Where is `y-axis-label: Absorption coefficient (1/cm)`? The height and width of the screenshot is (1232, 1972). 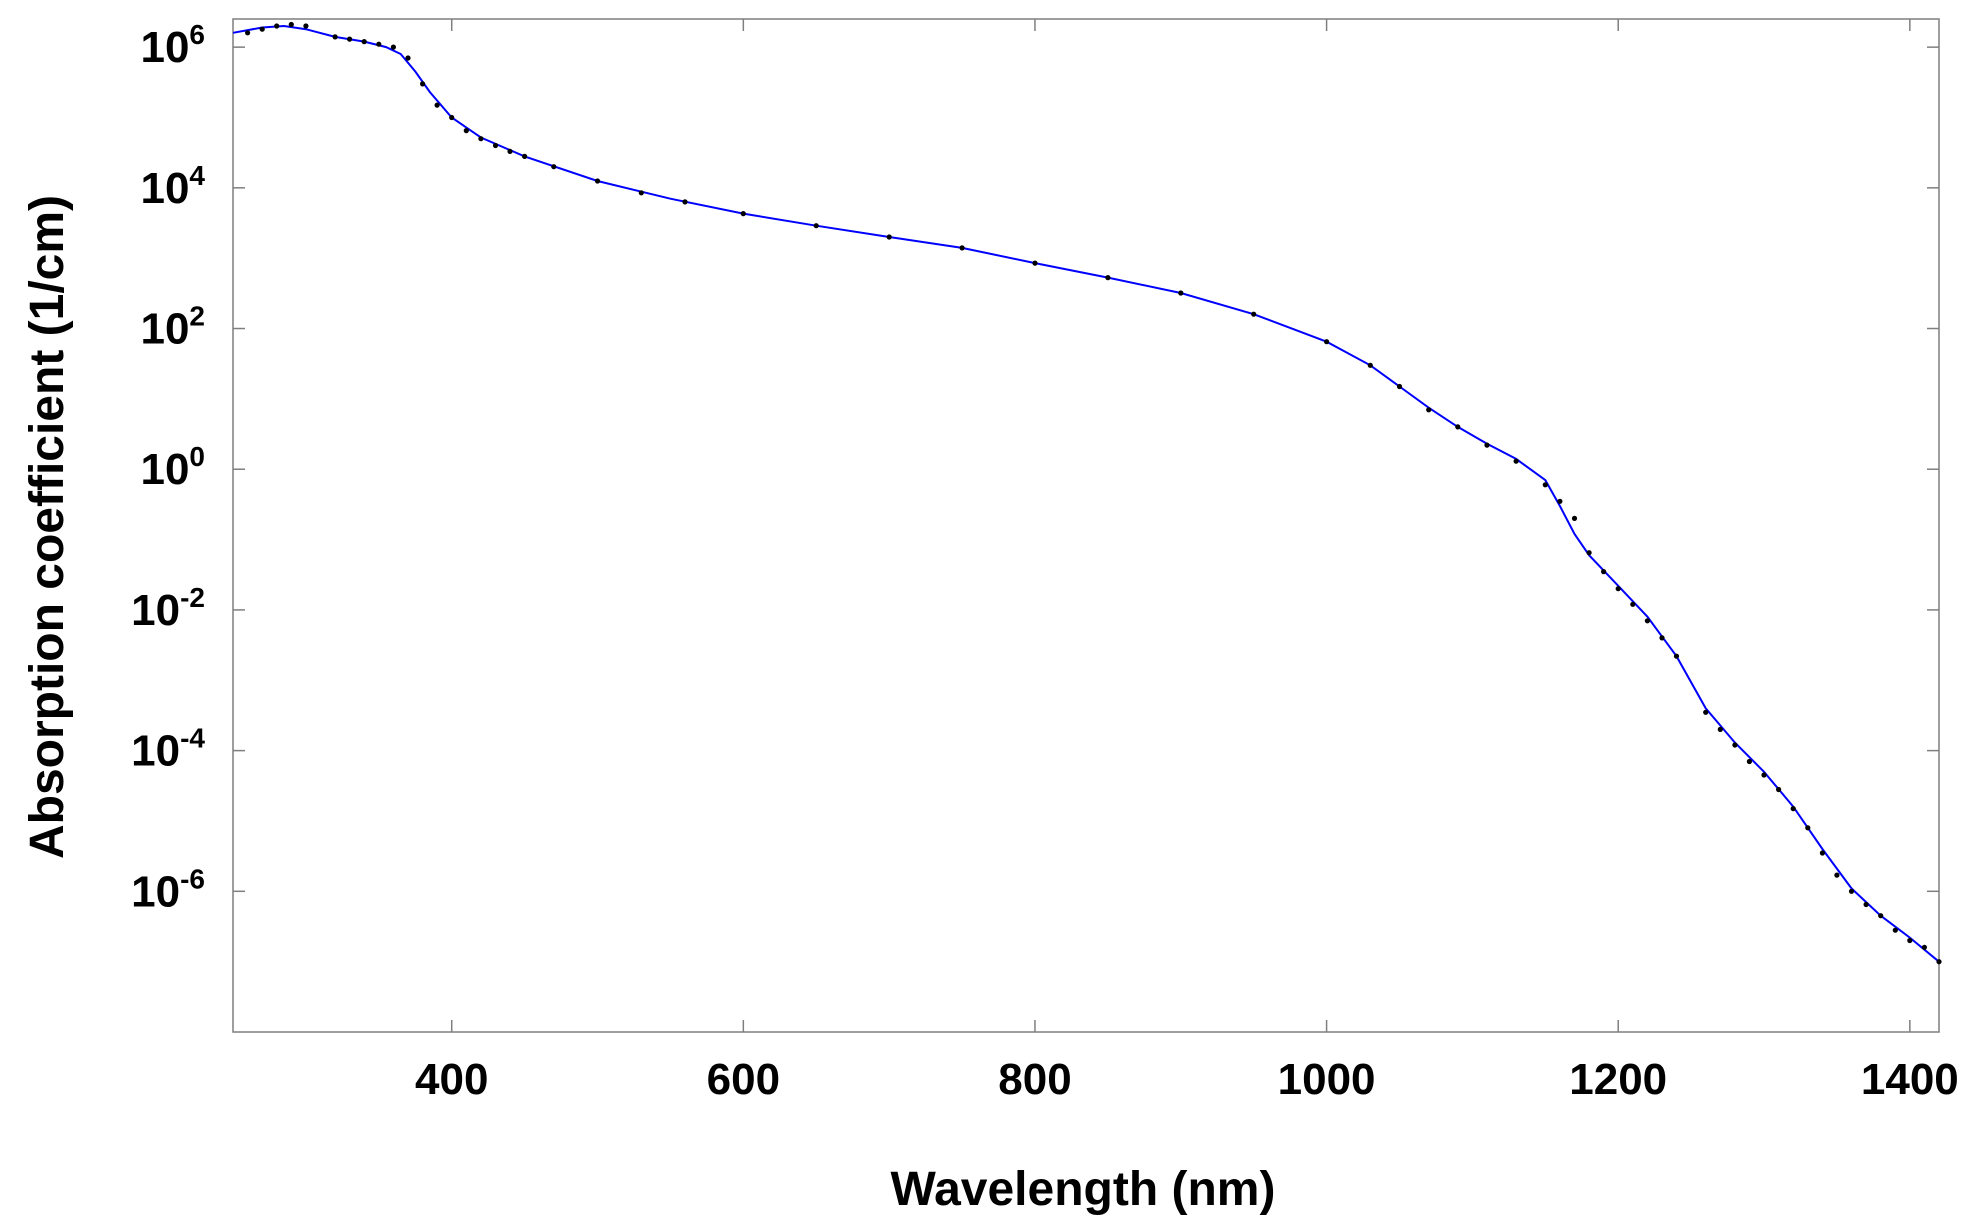
y-axis-label: Absorption coefficient (1/cm) is located at coordinates (47, 527).